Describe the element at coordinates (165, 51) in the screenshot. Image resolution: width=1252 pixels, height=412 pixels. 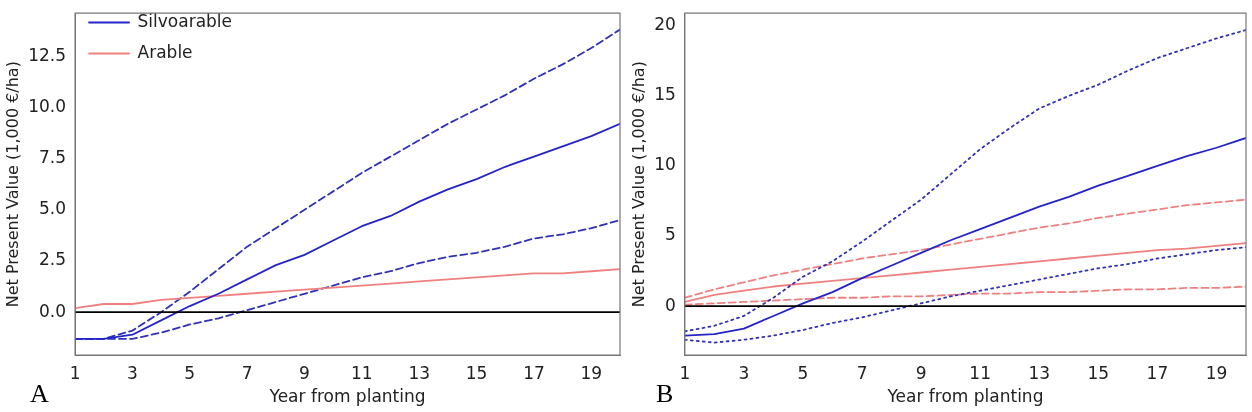
I see `legend-label: Arable` at that location.